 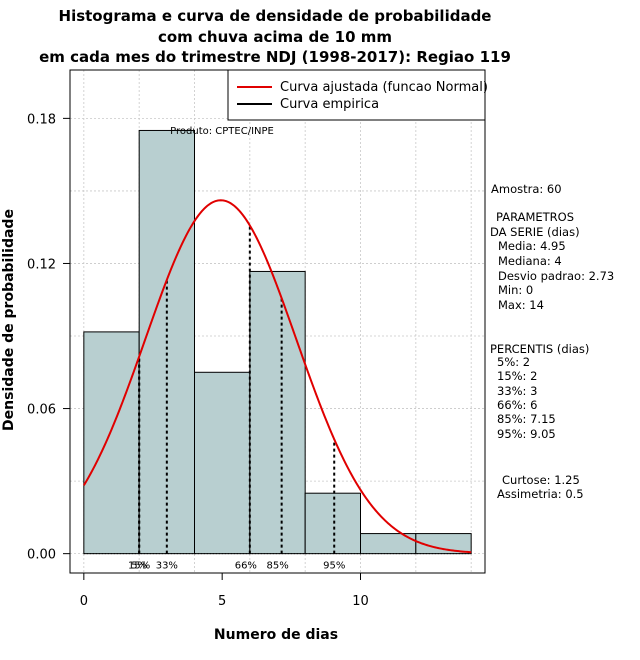 I want to click on stat-p66: 66%: 6, so click(x=517, y=405).